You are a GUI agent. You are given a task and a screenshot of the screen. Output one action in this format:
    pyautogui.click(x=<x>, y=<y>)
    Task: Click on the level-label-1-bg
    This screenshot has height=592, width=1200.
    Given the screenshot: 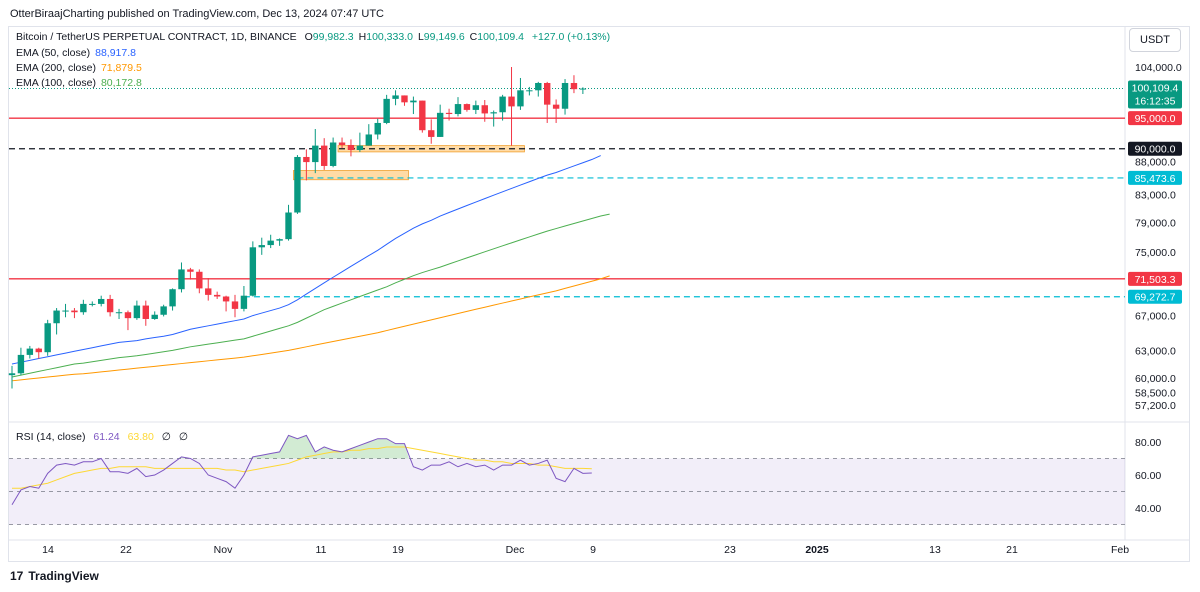 What is the action you would take?
    pyautogui.click(x=1155, y=118)
    